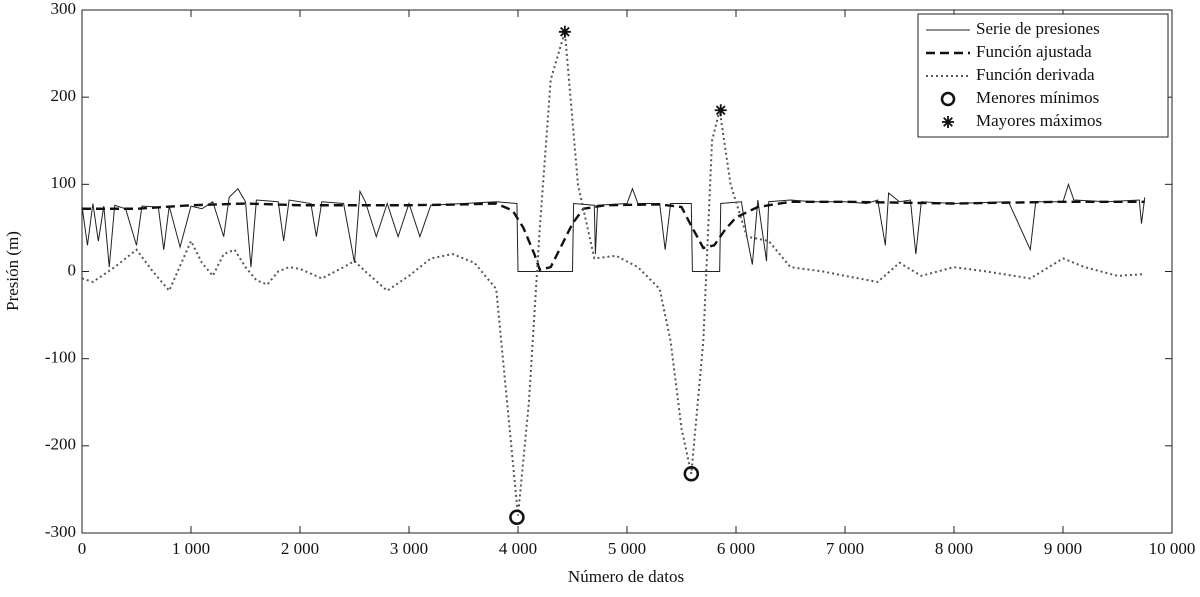  I want to click on y-tick-label: -300, so click(60, 531).